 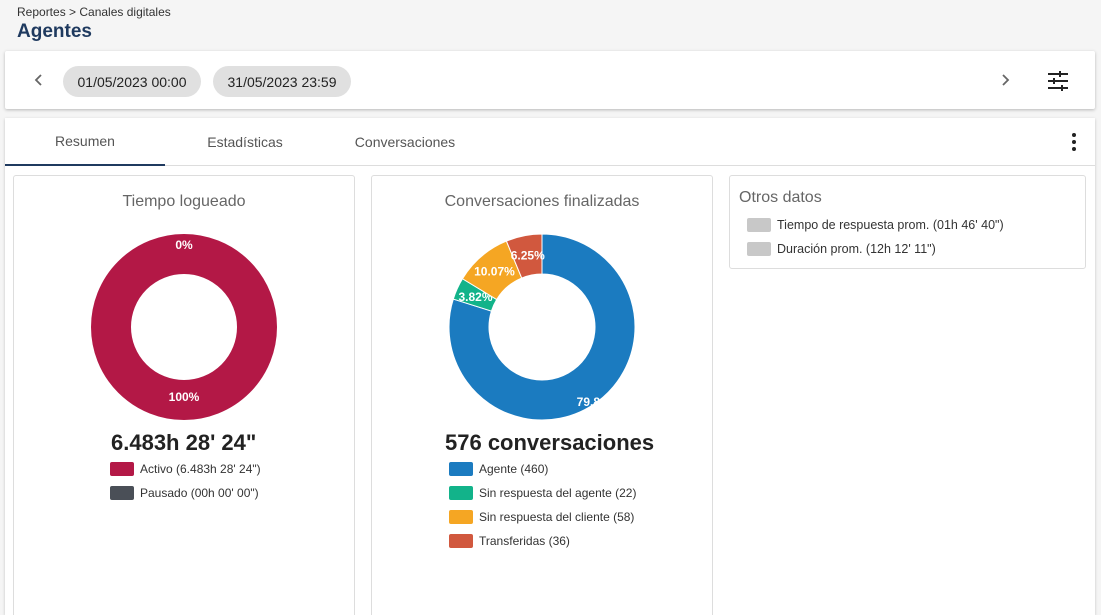 What do you see at coordinates (528, 255) in the screenshot?
I see `slice-label-transferidas: 6.25%` at bounding box center [528, 255].